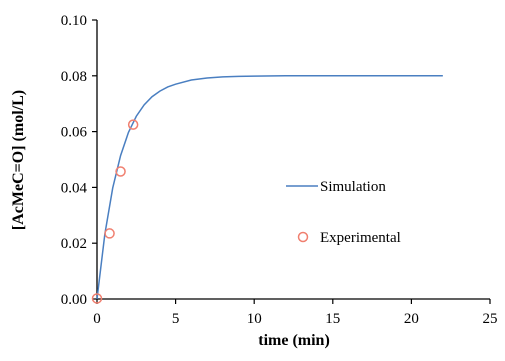  Describe the element at coordinates (74, 77) in the screenshot. I see `y-tick-label: 0.08` at that location.